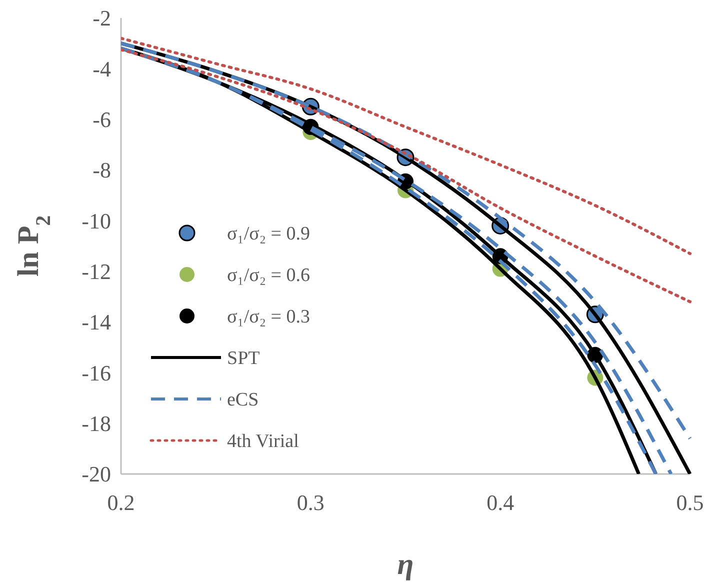  Describe the element at coordinates (405, 564) in the screenshot. I see `x-axis-title: η` at that location.